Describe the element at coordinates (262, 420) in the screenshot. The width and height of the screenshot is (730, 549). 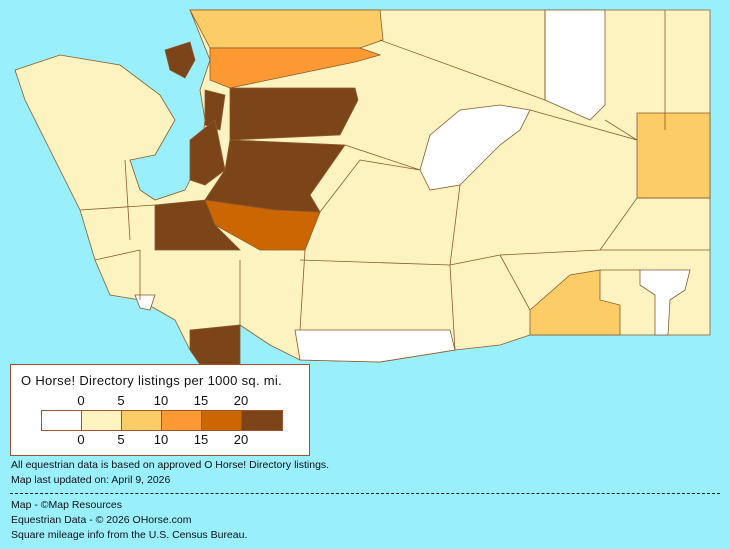
I see `legend-swatch-20-plus` at that location.